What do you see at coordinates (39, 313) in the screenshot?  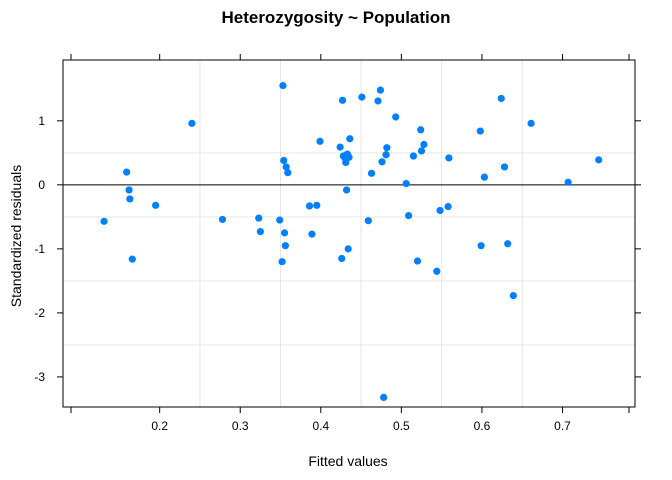 I see `y-tick-label: -2` at bounding box center [39, 313].